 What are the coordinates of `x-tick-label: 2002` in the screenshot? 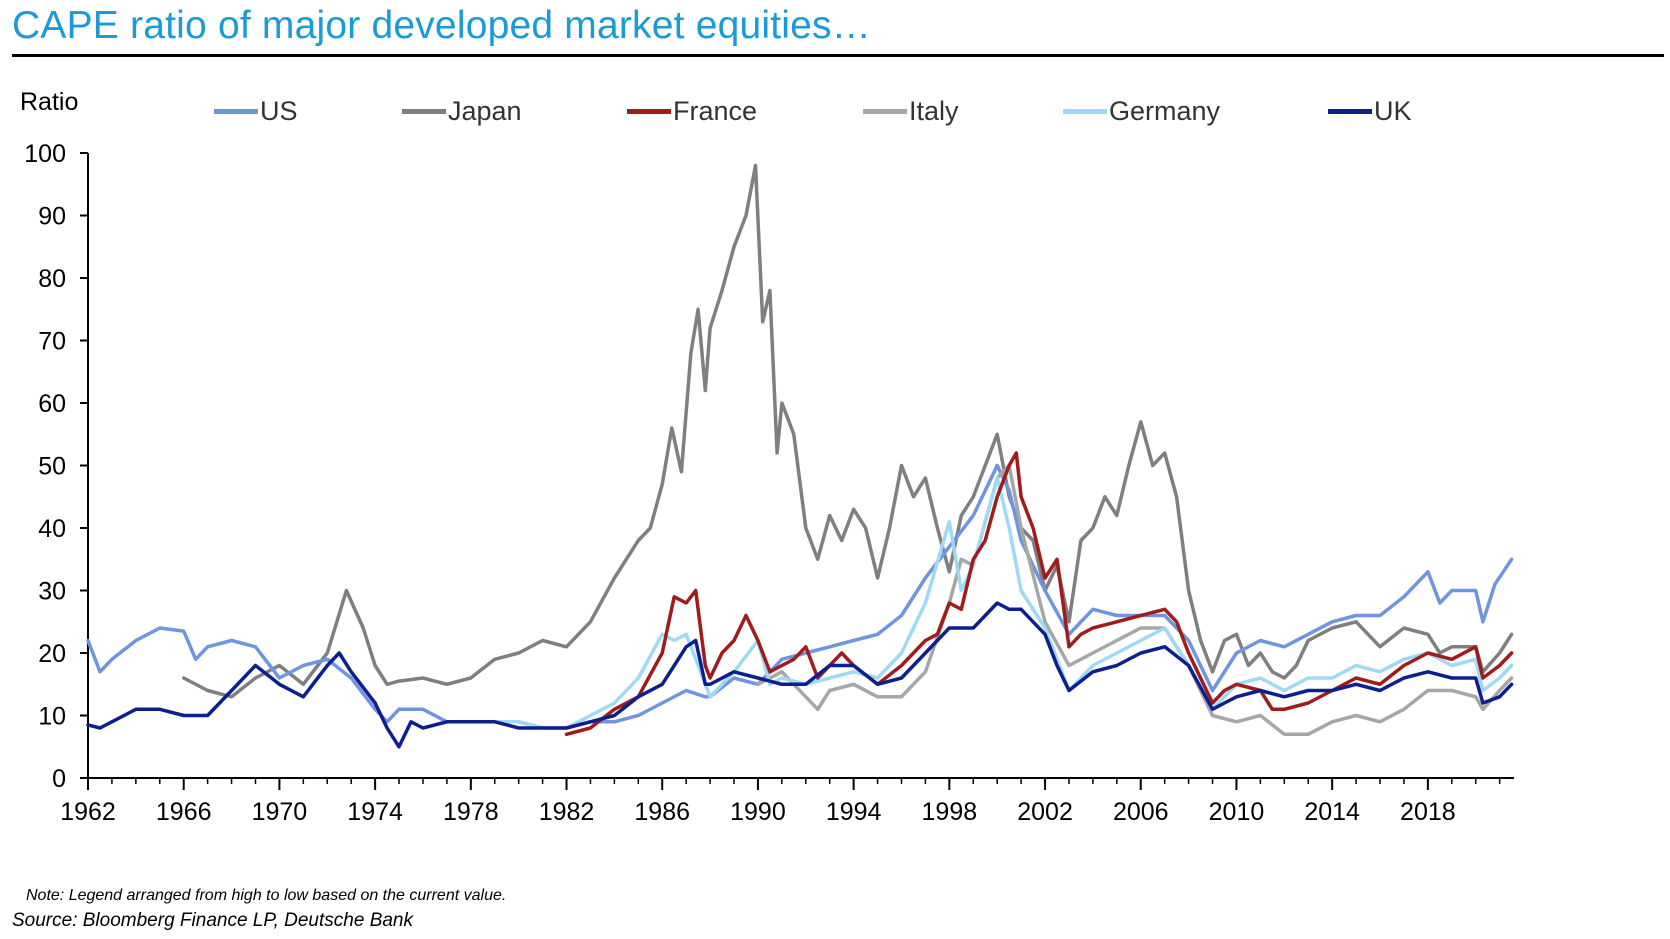 It's located at (1045, 812).